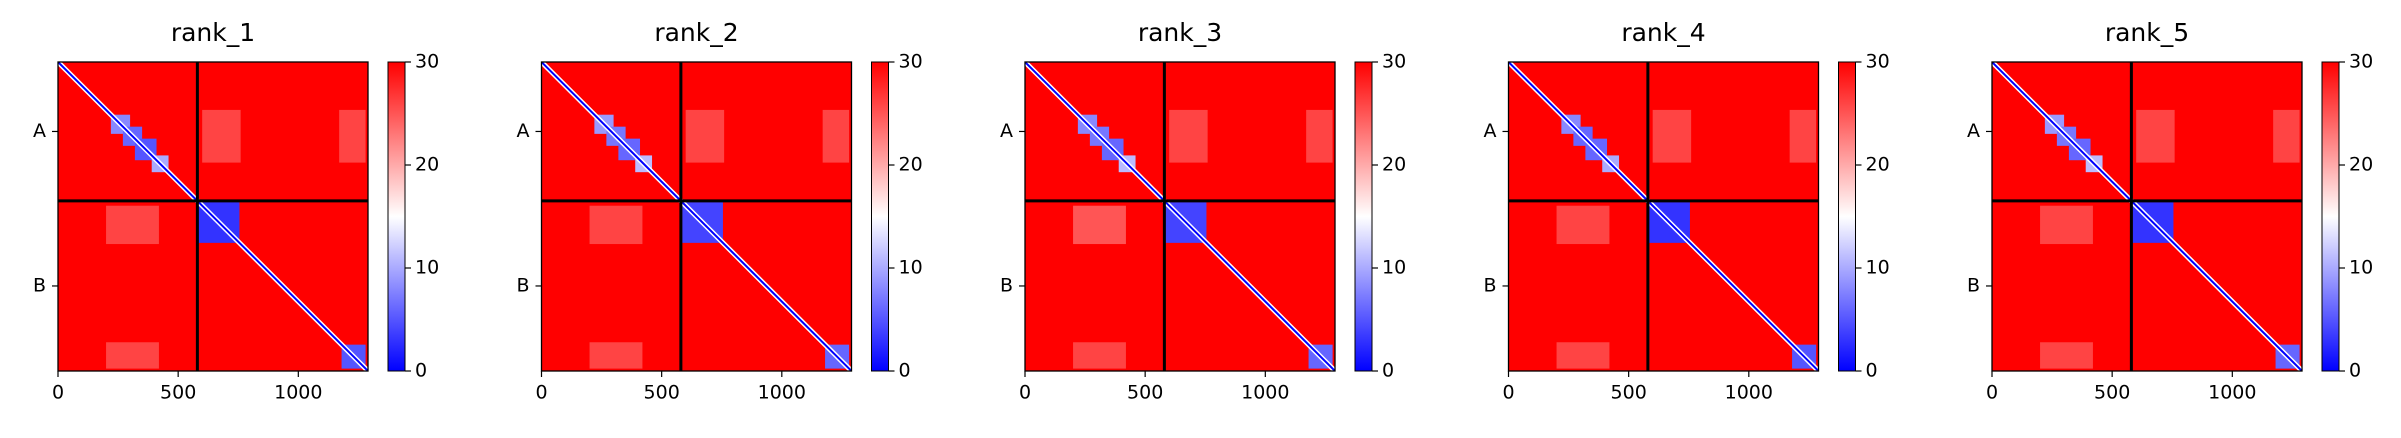  What do you see at coordinates (1180, 32) in the screenshot?
I see `panel-title: rank_3` at bounding box center [1180, 32].